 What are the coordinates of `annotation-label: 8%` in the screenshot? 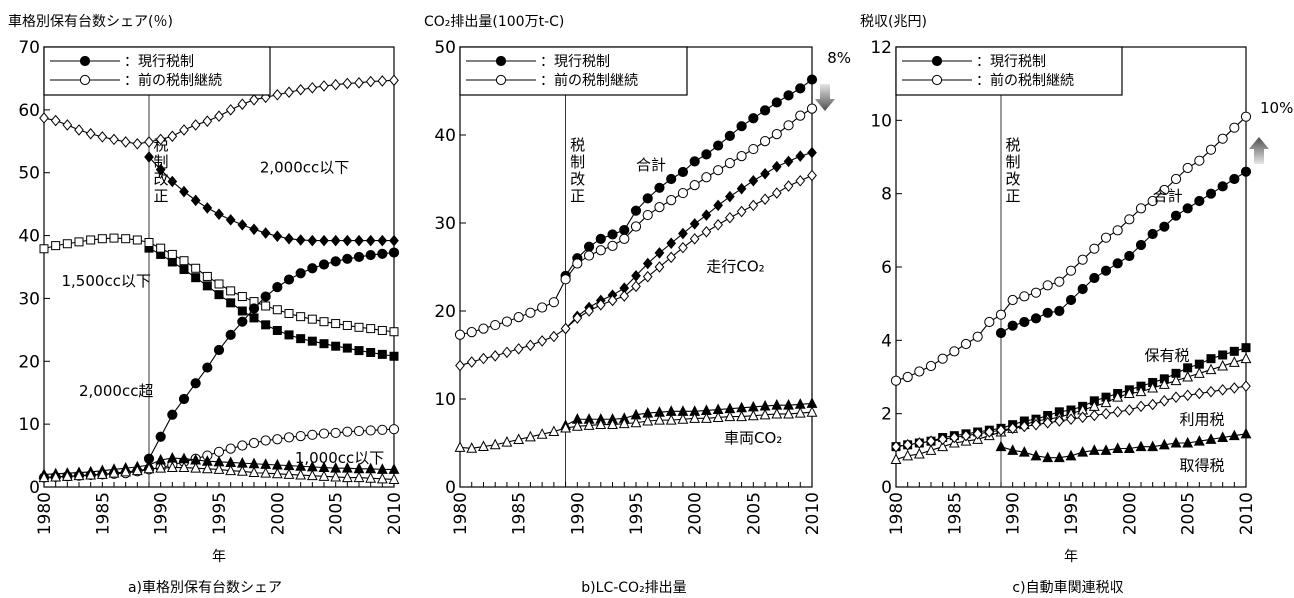 It's located at (839, 58).